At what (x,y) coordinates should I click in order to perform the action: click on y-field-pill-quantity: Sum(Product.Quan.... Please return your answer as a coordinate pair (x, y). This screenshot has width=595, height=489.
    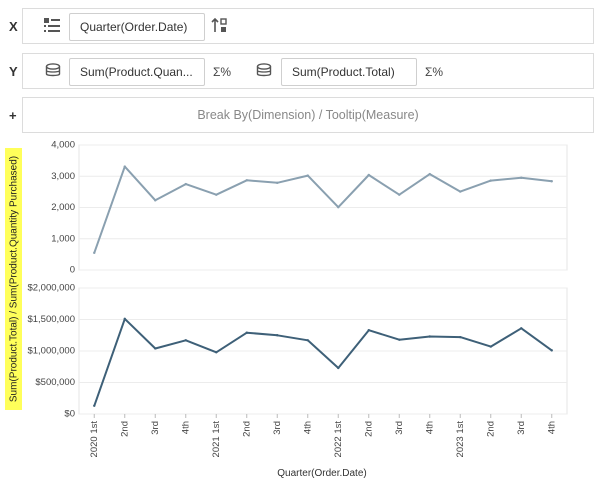
    Looking at the image, I should click on (137, 72).